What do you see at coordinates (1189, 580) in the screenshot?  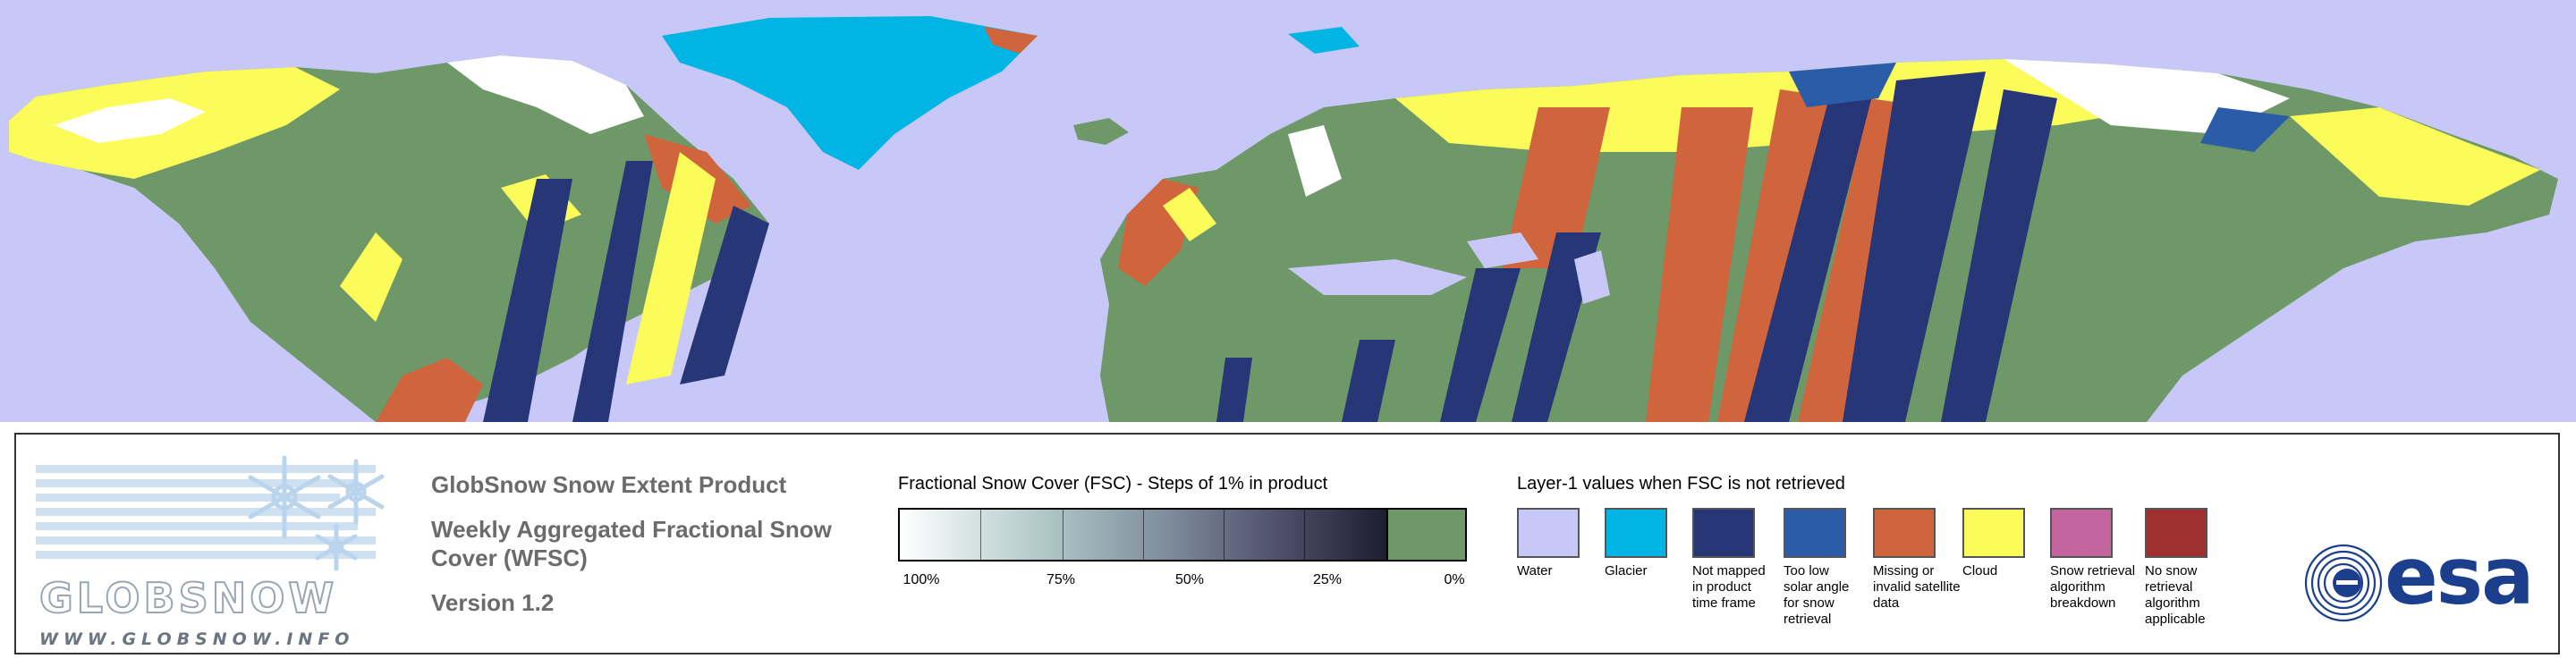 I see `fsc-label-50: 50%` at bounding box center [1189, 580].